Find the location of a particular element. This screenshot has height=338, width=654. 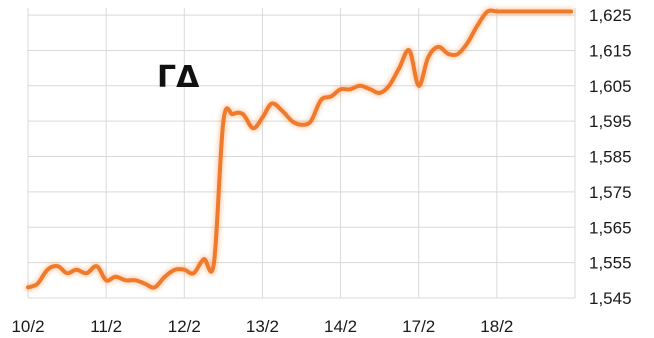

x-tick-label: 13/2 is located at coordinates (262, 326).